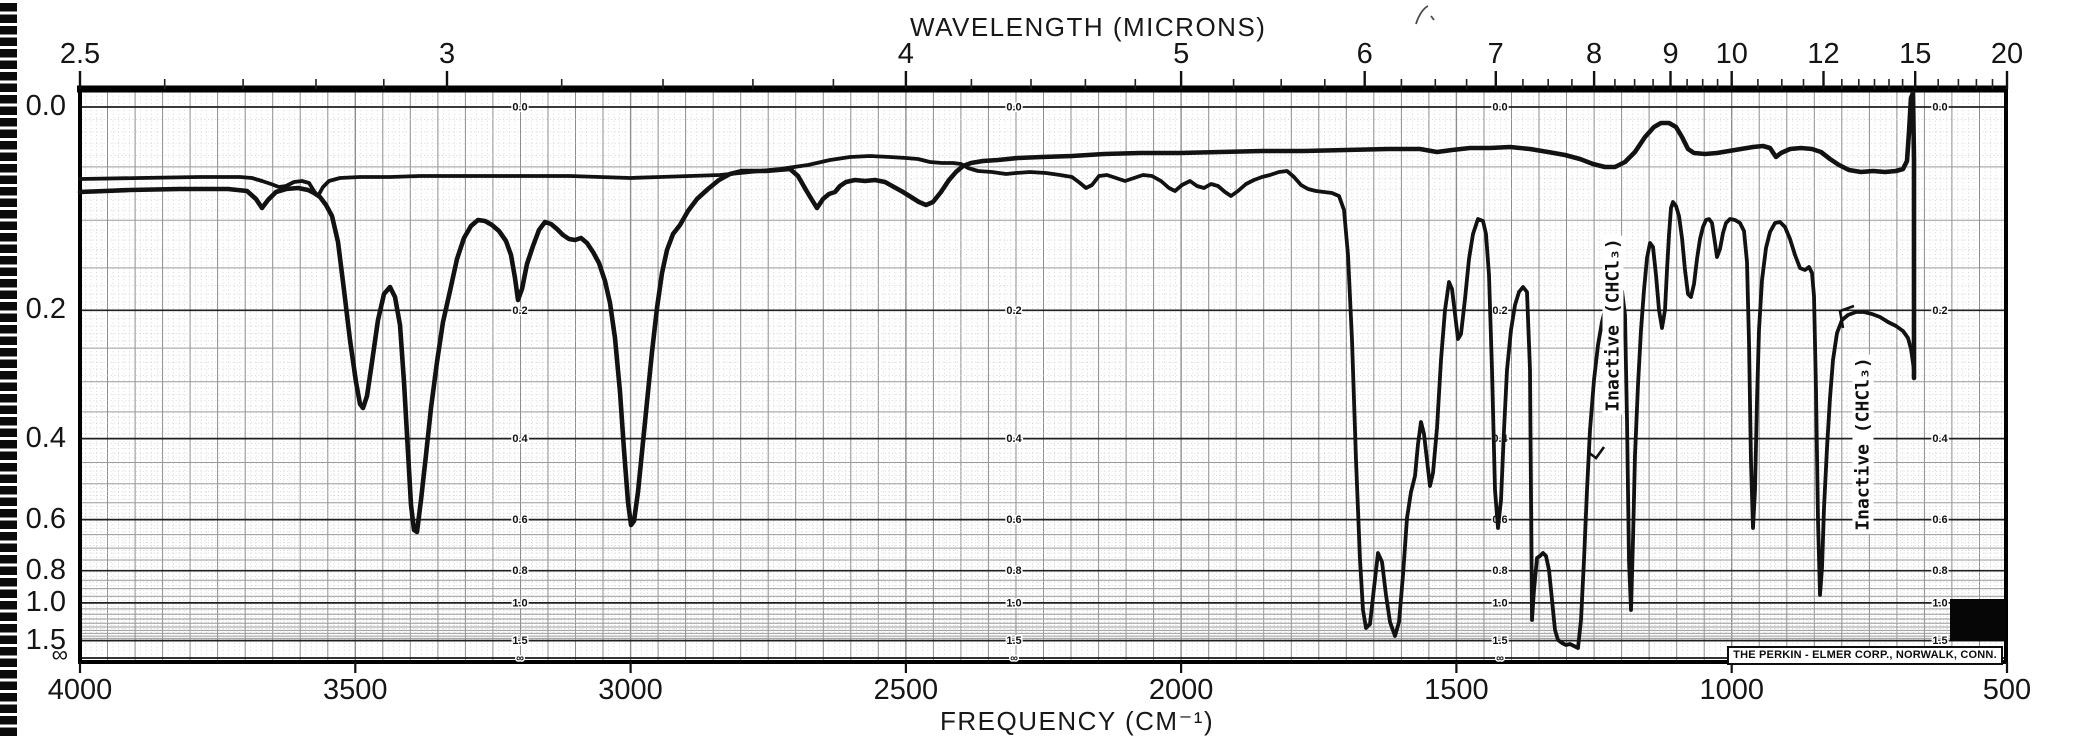  Describe the element at coordinates (1181, 690) in the screenshot. I see `frequency-tick-label: 2000` at that location.